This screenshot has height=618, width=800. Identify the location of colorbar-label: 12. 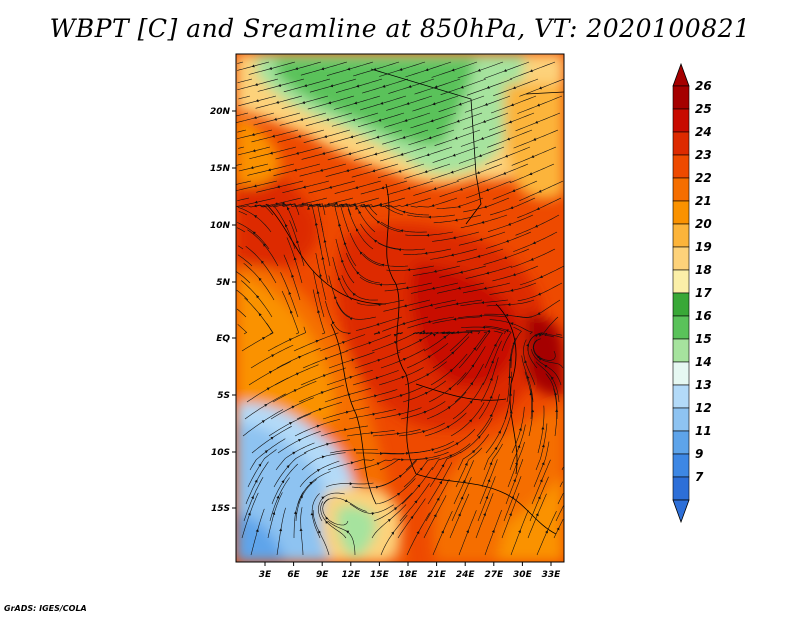
(703, 408).